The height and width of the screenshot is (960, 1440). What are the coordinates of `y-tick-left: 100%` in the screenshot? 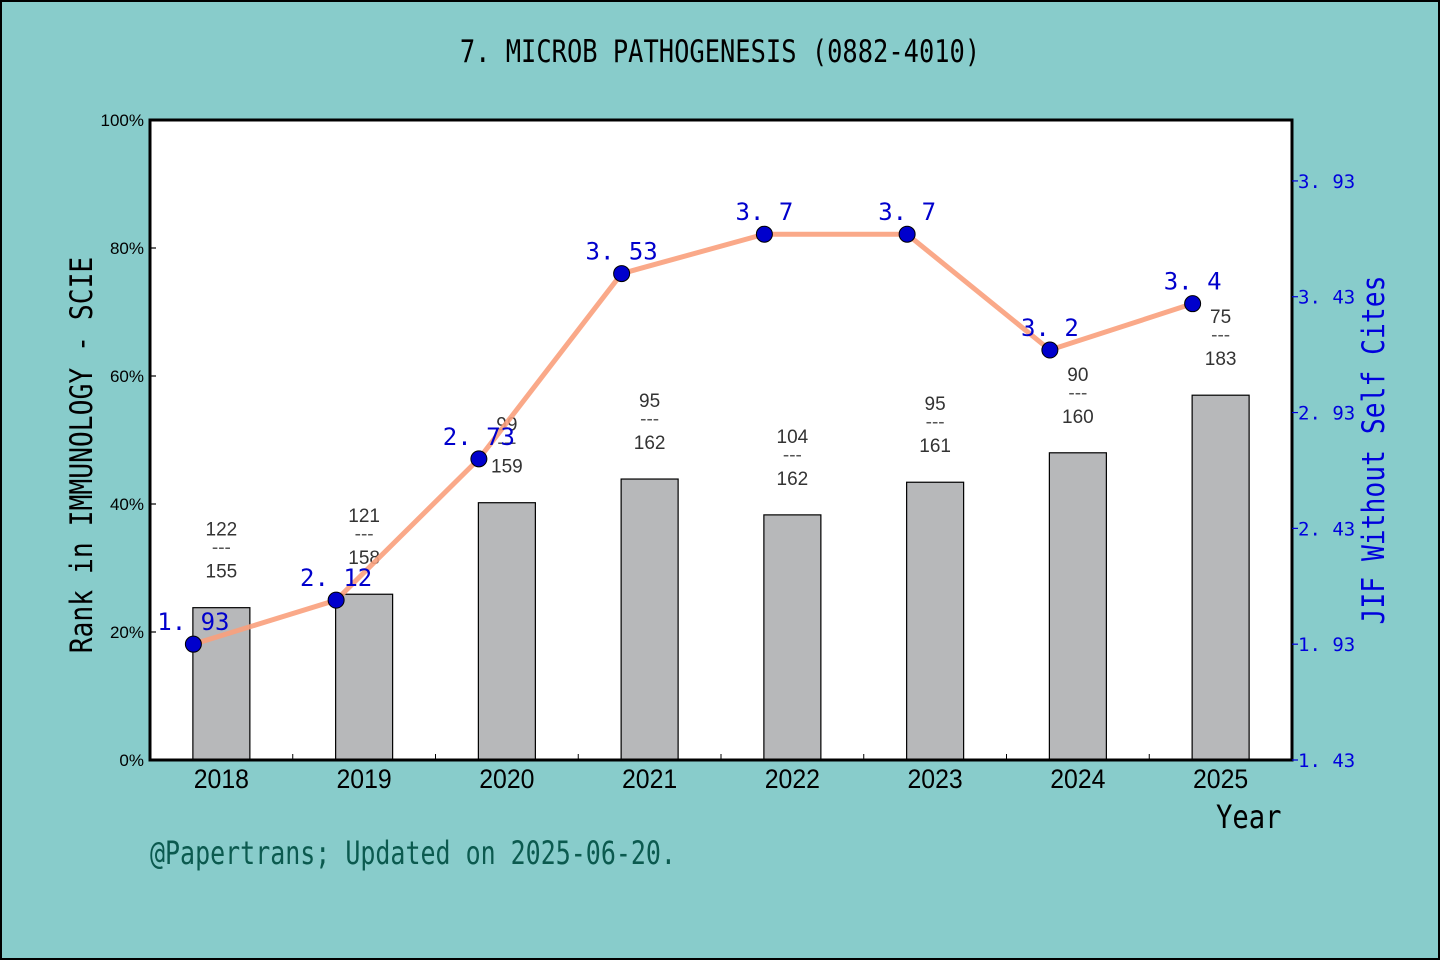 It's located at (122, 120).